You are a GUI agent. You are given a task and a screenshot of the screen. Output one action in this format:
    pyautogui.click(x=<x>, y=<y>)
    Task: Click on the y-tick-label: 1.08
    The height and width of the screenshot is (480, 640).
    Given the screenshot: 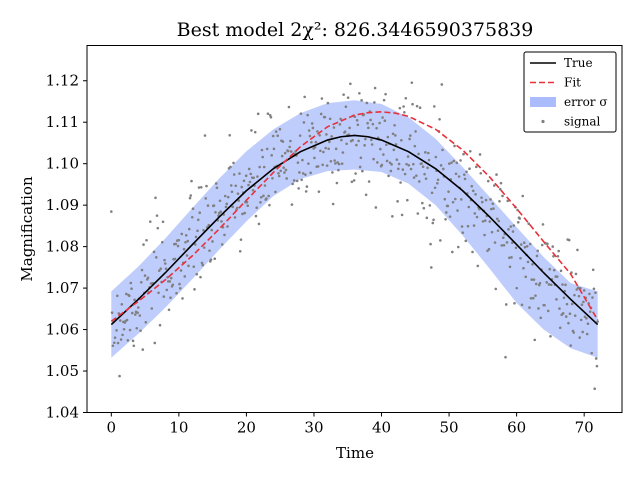 What is the action you would take?
    pyautogui.click(x=62, y=247)
    